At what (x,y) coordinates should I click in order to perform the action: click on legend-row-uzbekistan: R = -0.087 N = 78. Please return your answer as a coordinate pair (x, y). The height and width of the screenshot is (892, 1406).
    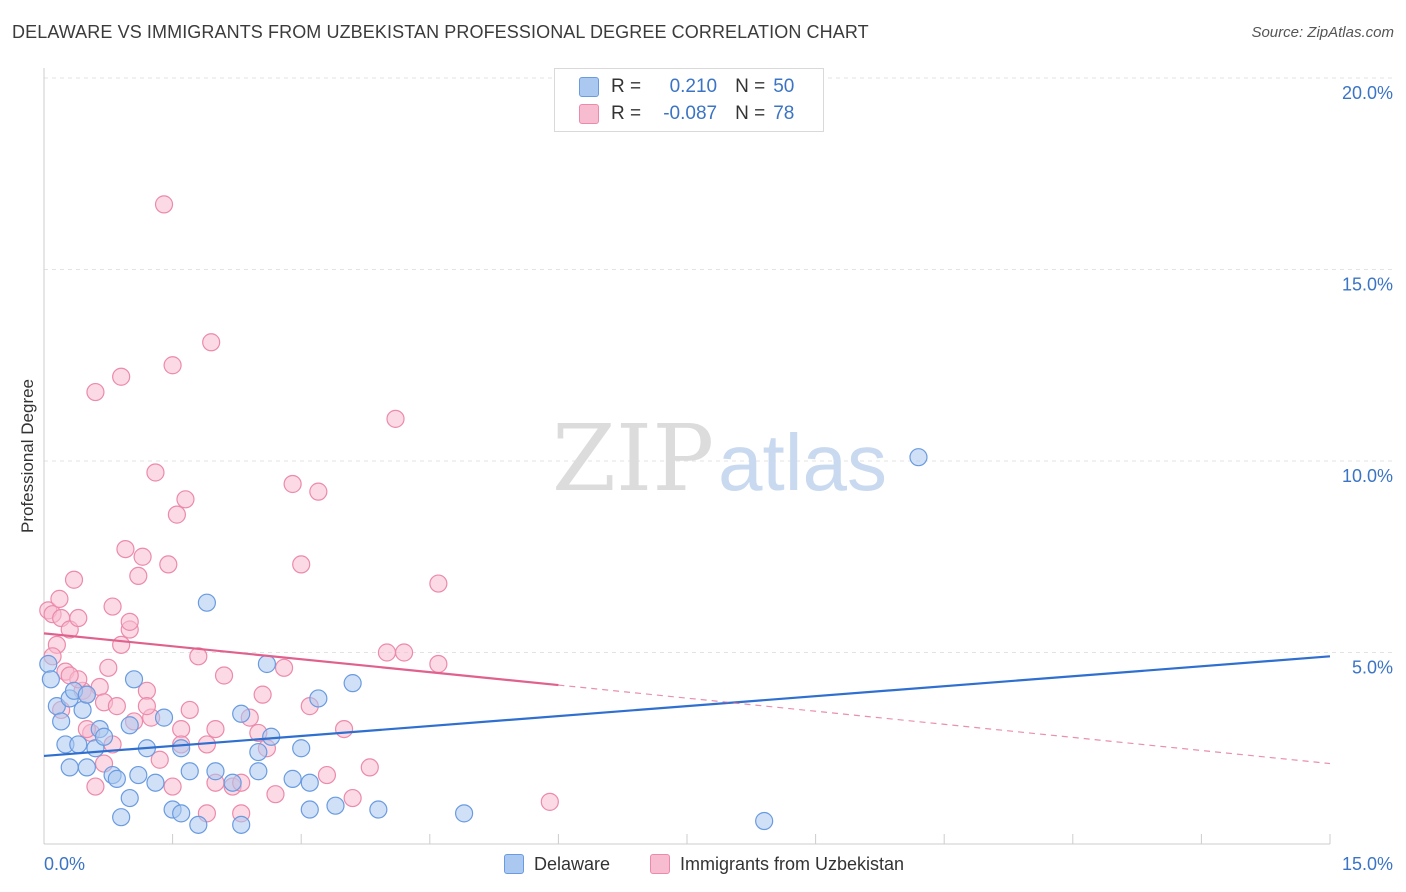
    Looking at the image, I should click on (686, 114).